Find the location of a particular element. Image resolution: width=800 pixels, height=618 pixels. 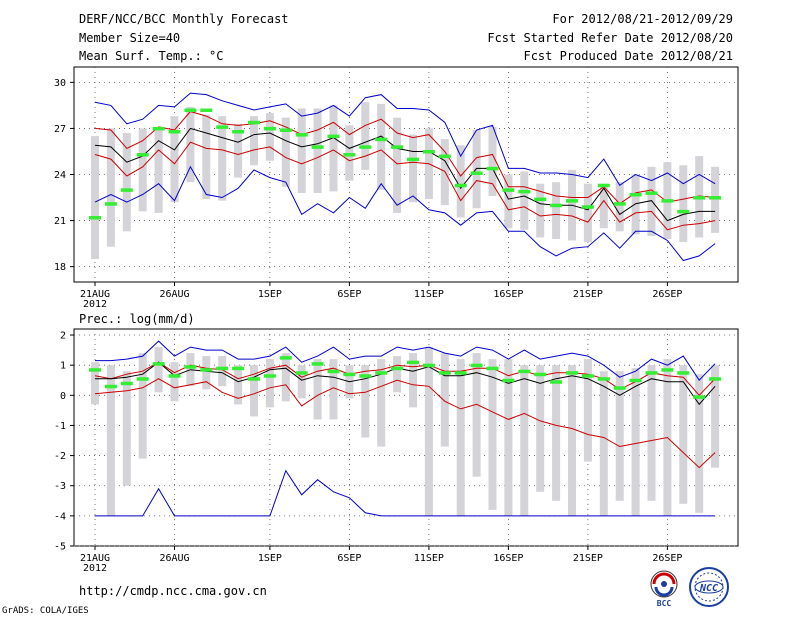

max-line is located at coordinates (405, 360).